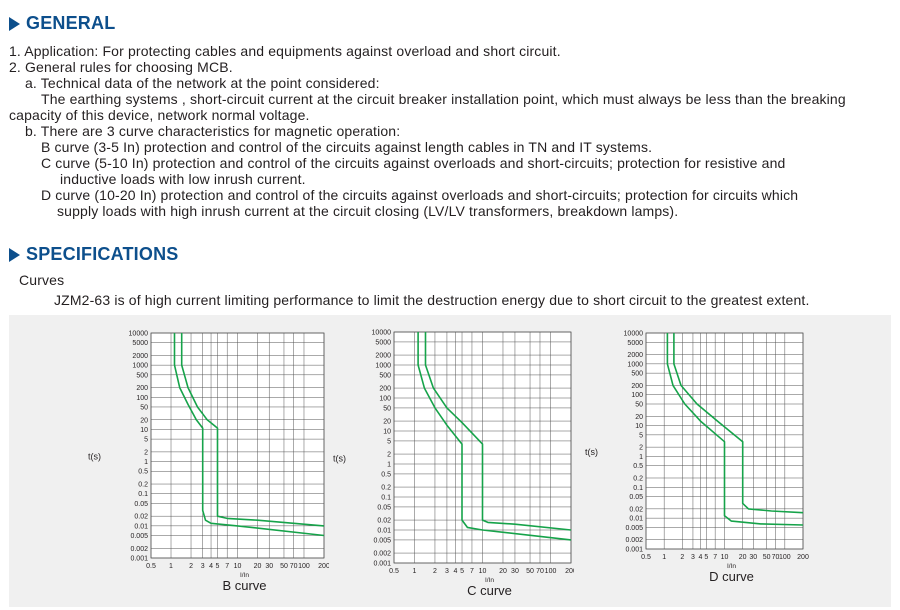 The image size is (900, 610). What do you see at coordinates (731, 576) in the screenshot?
I see `chart-title: D curve` at bounding box center [731, 576].